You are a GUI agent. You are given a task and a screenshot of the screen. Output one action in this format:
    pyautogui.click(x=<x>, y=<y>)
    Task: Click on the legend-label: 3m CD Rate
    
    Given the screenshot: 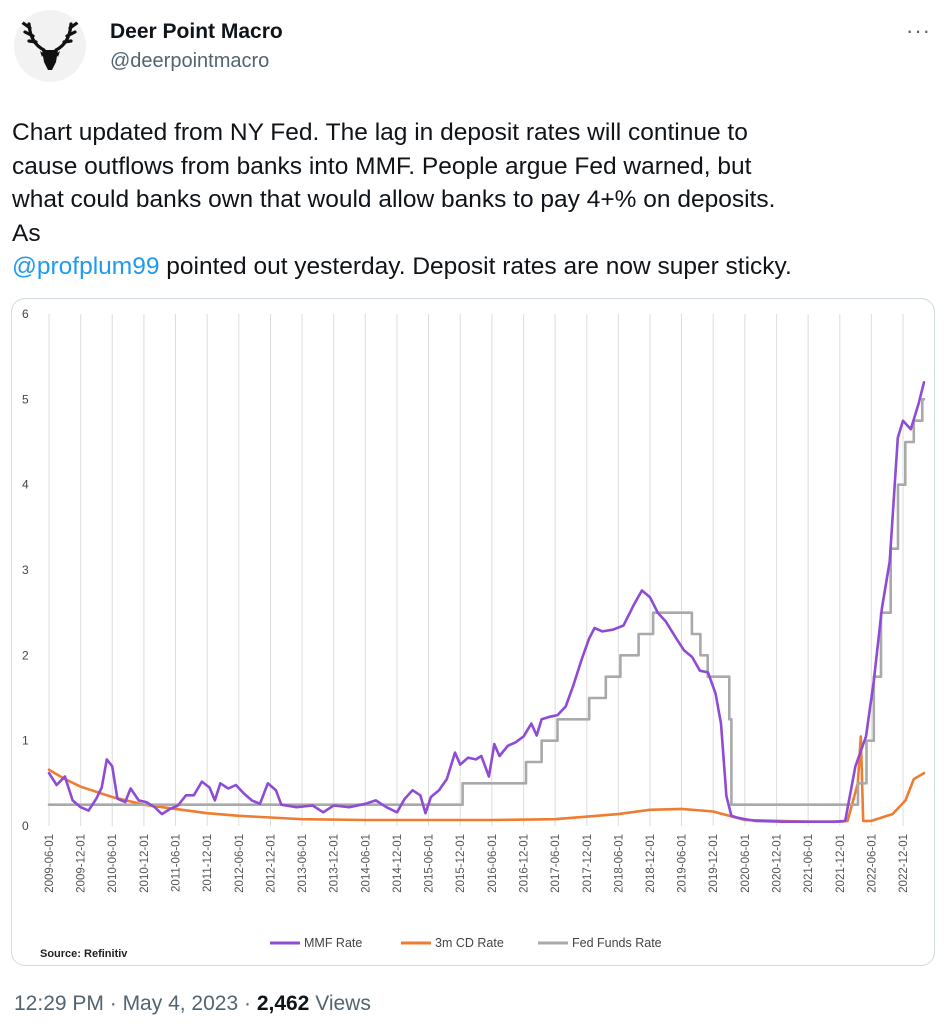 What is the action you would take?
    pyautogui.click(x=469, y=943)
    